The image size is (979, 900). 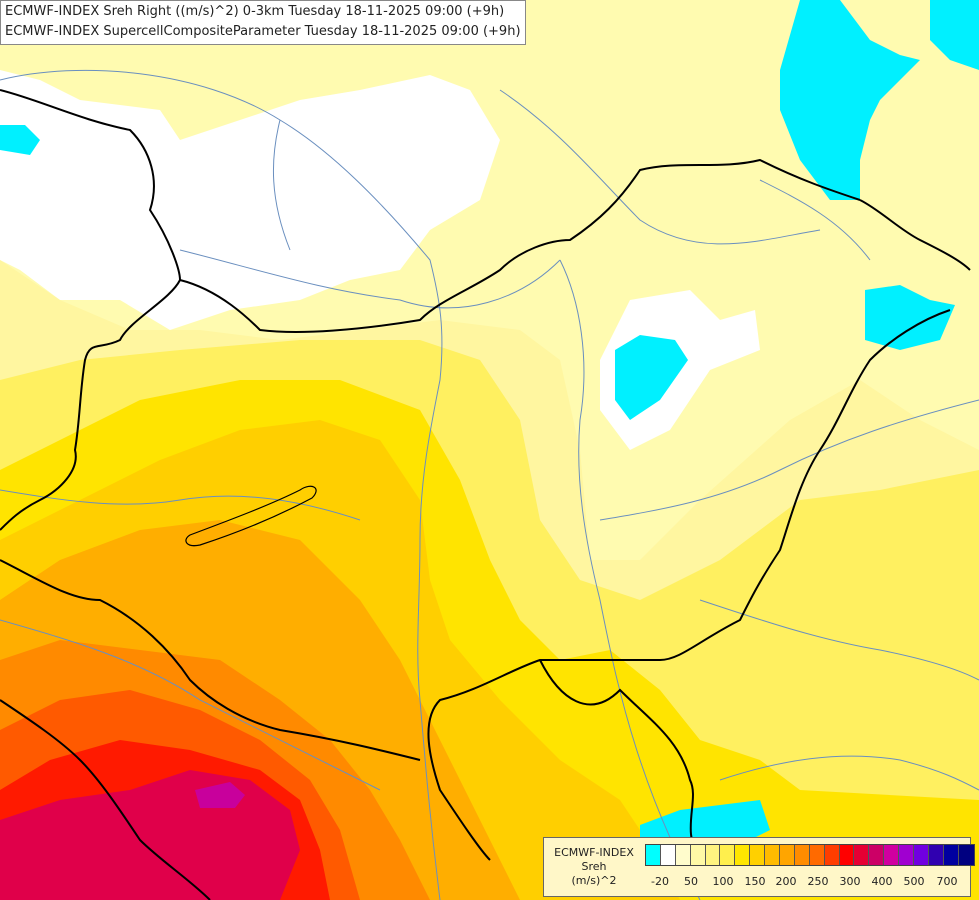 What do you see at coordinates (850, 100) in the screenshot?
I see `cyan-zone-northeast` at bounding box center [850, 100].